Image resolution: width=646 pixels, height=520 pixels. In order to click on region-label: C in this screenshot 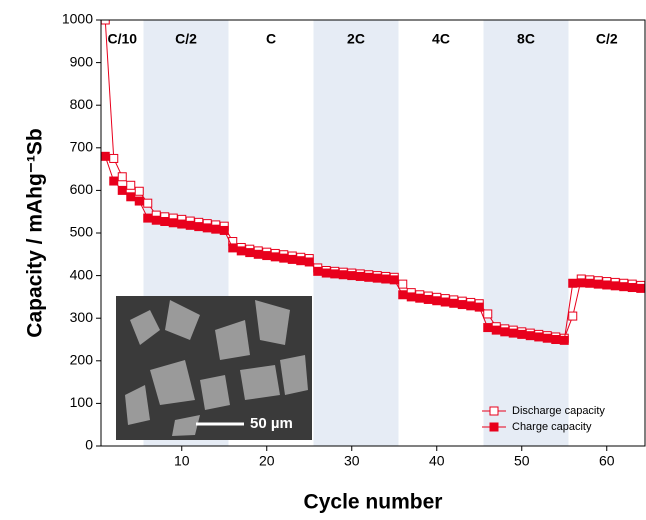, I will do `click(271, 39)`.